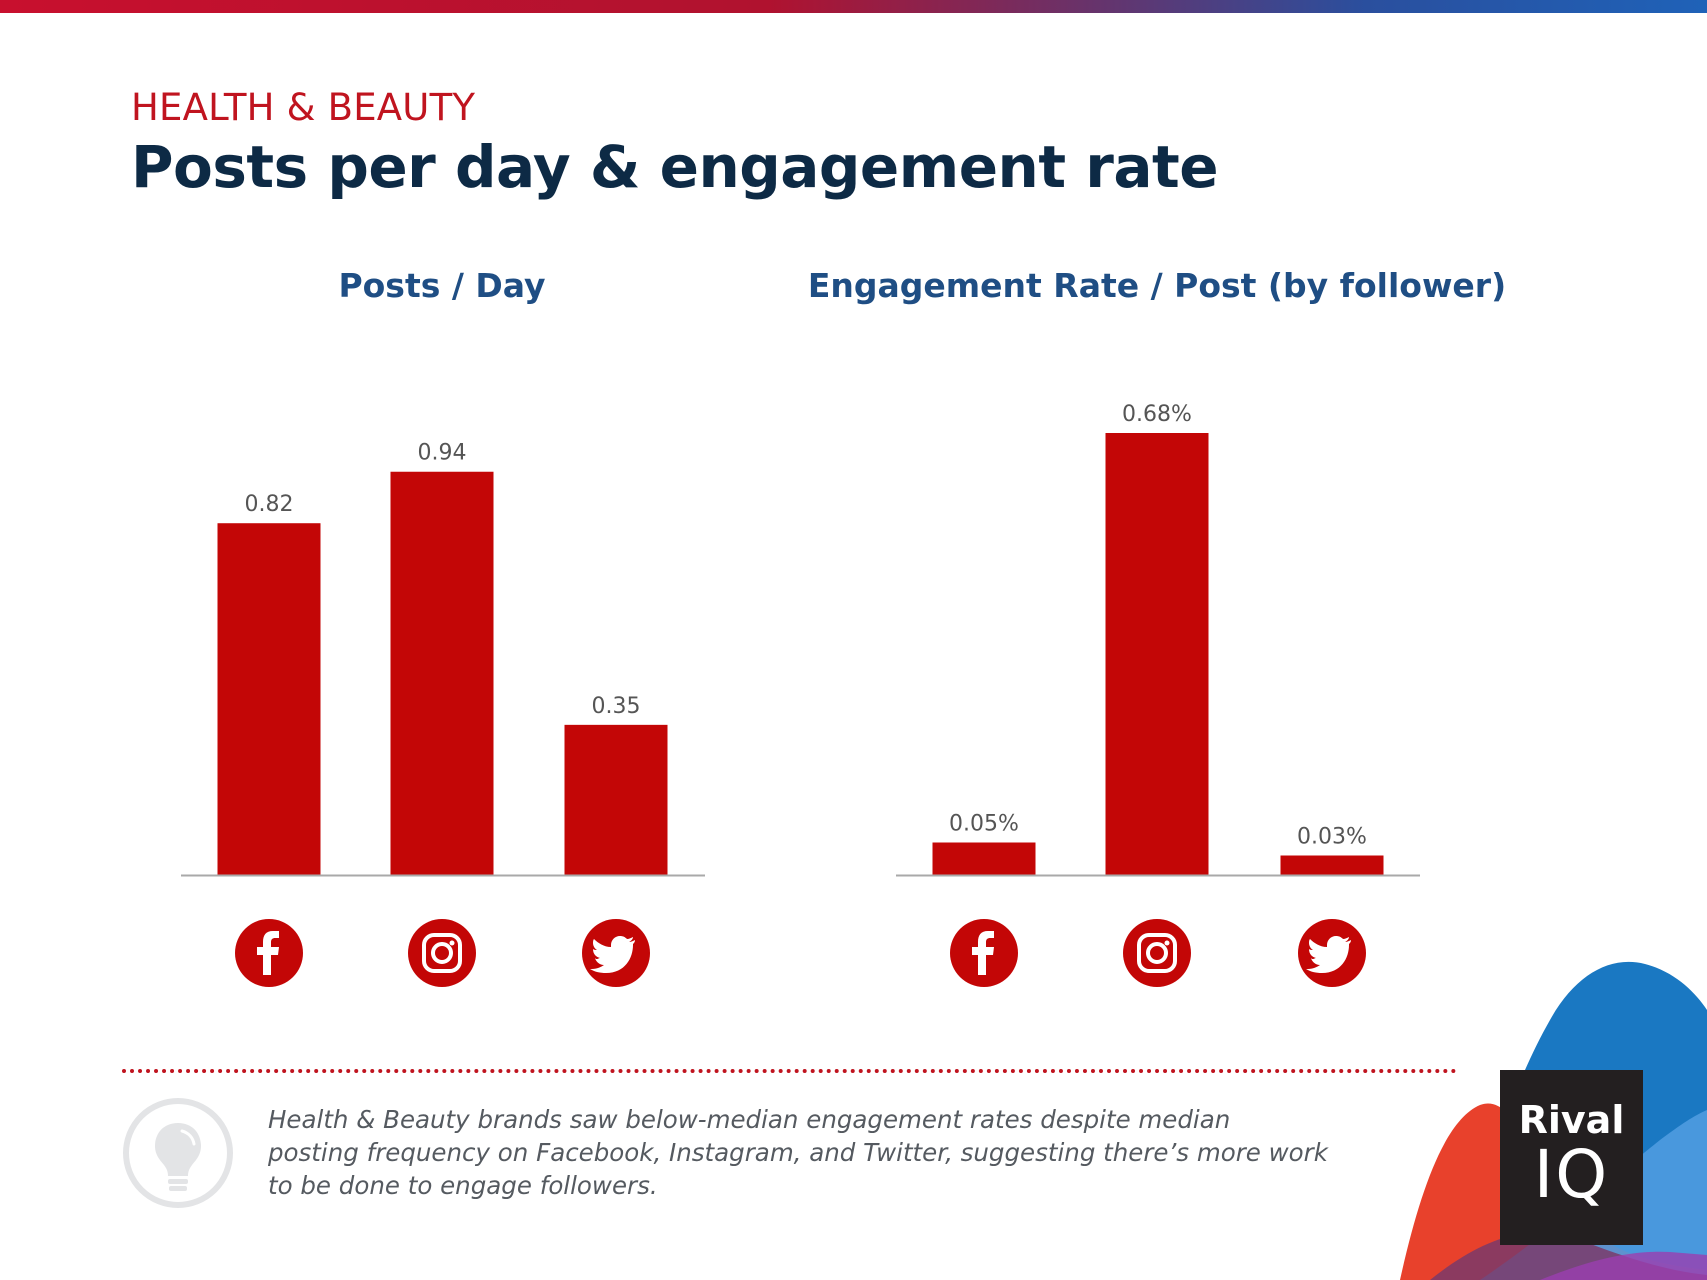 This screenshot has height=1280, width=1707. What do you see at coordinates (178, 1153) in the screenshot?
I see `lightbulb-icon` at bounding box center [178, 1153].